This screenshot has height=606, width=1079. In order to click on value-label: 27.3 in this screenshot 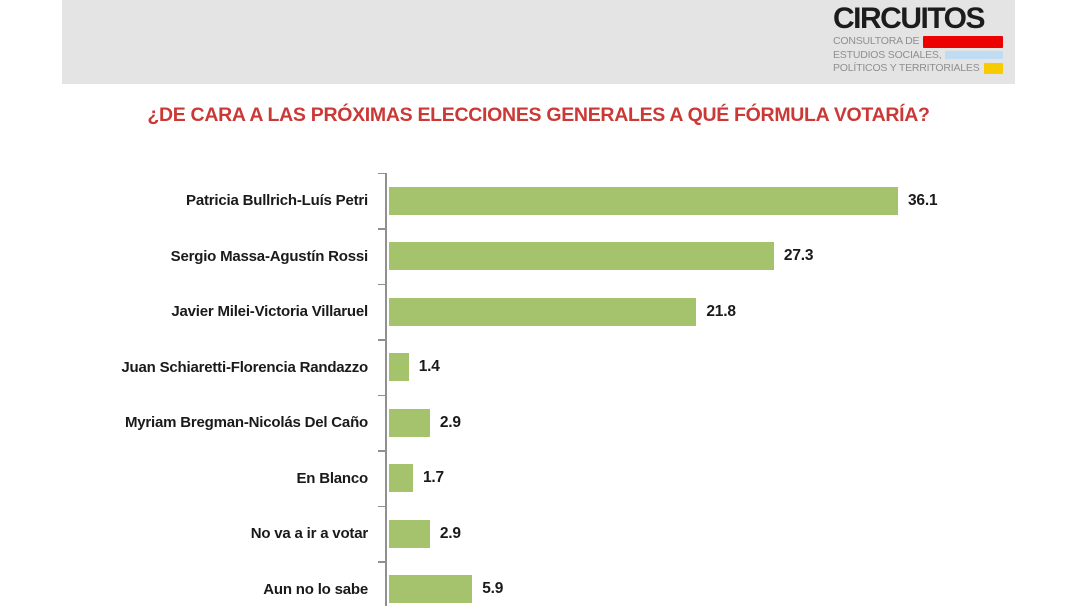, I will do `click(798, 256)`.